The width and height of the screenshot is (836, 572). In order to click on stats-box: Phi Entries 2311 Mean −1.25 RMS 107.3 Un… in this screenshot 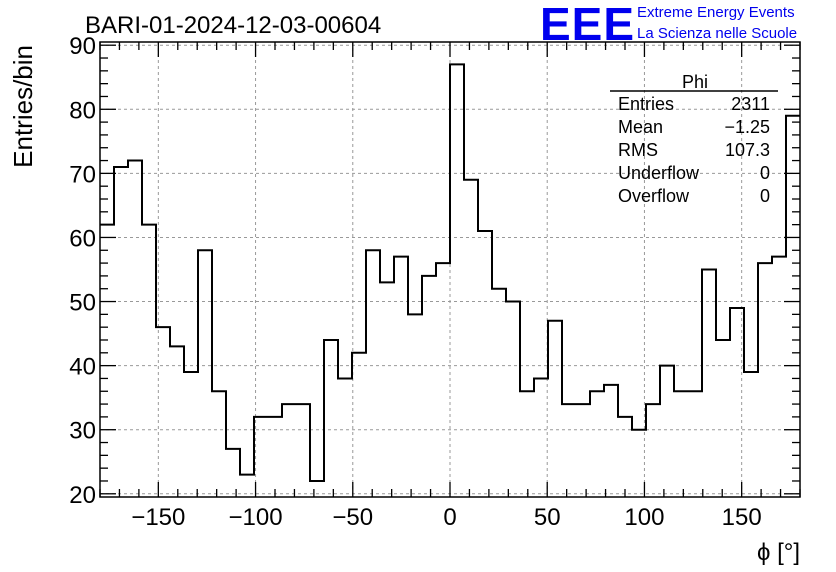, I will do `click(694, 139)`.